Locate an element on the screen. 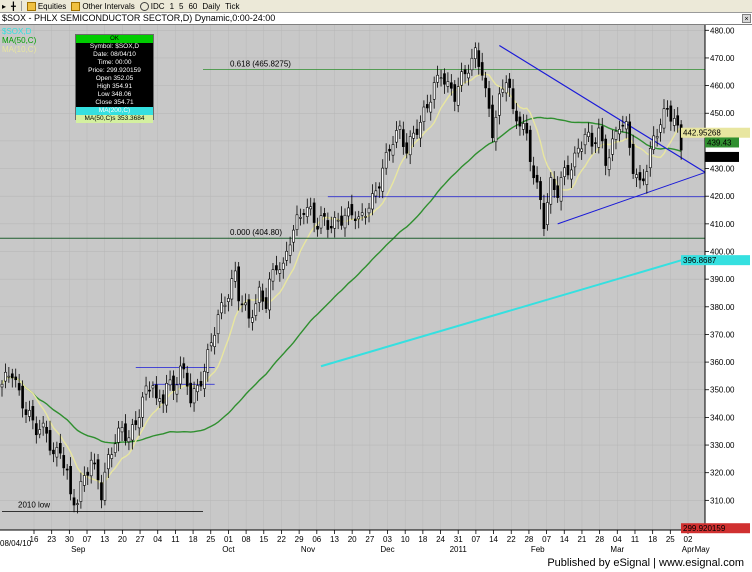 The height and width of the screenshot is (572, 752). price-tick-label: 320.00 is located at coordinates (722, 473).